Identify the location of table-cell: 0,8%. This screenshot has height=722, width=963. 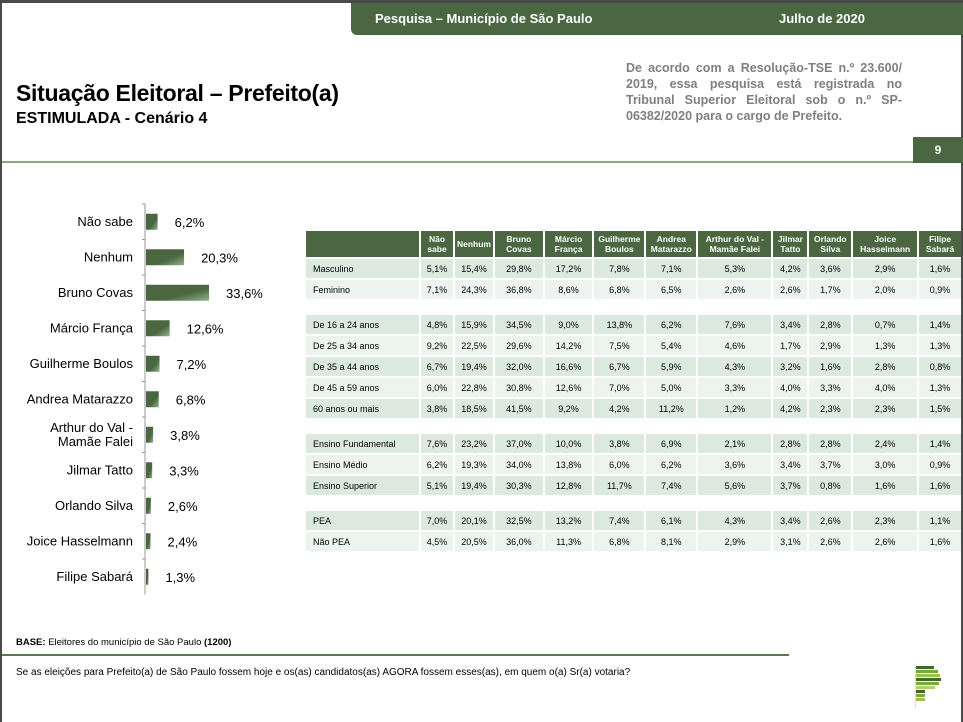
(830, 485).